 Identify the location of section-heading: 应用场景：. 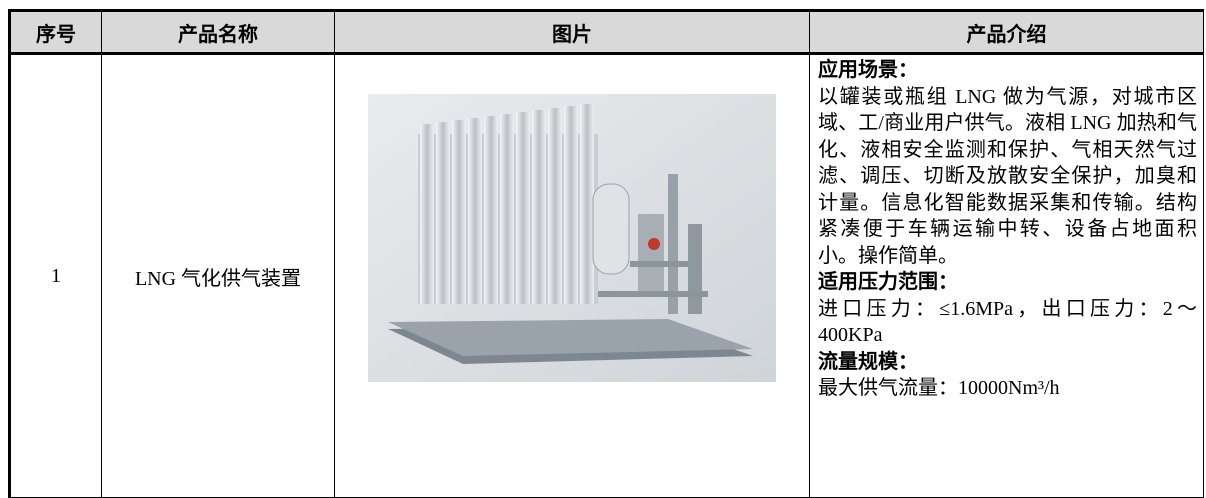
(868, 70).